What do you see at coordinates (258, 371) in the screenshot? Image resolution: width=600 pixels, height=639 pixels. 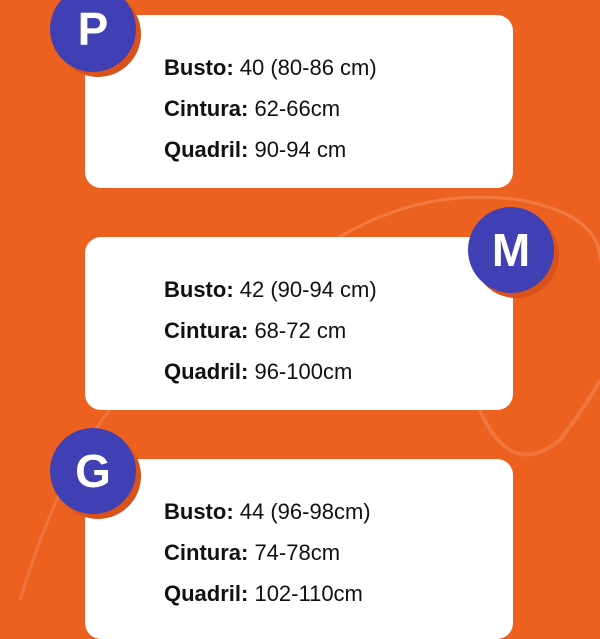 I see `hip-row: Quadril: 96-100cm` at bounding box center [258, 371].